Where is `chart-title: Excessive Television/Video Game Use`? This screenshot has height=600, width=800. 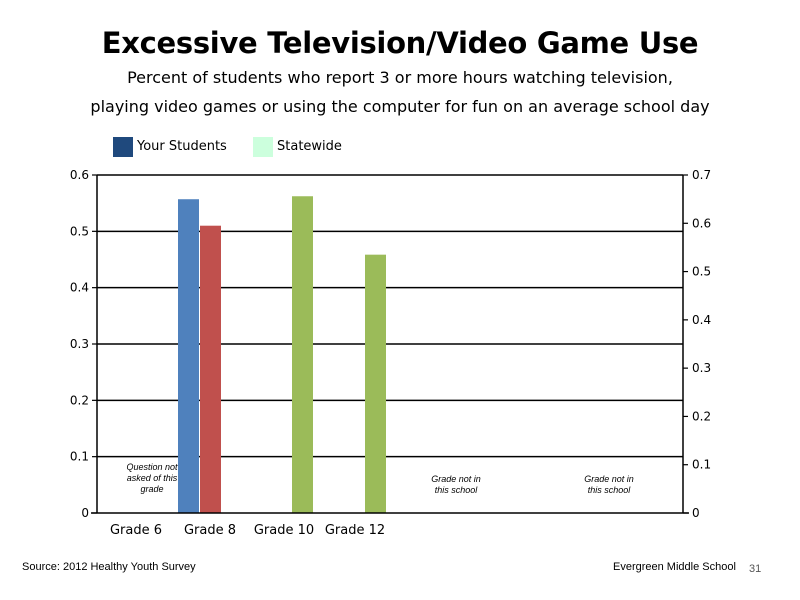
chart-title: Excessive Television/Video Game Use is located at coordinates (400, 43).